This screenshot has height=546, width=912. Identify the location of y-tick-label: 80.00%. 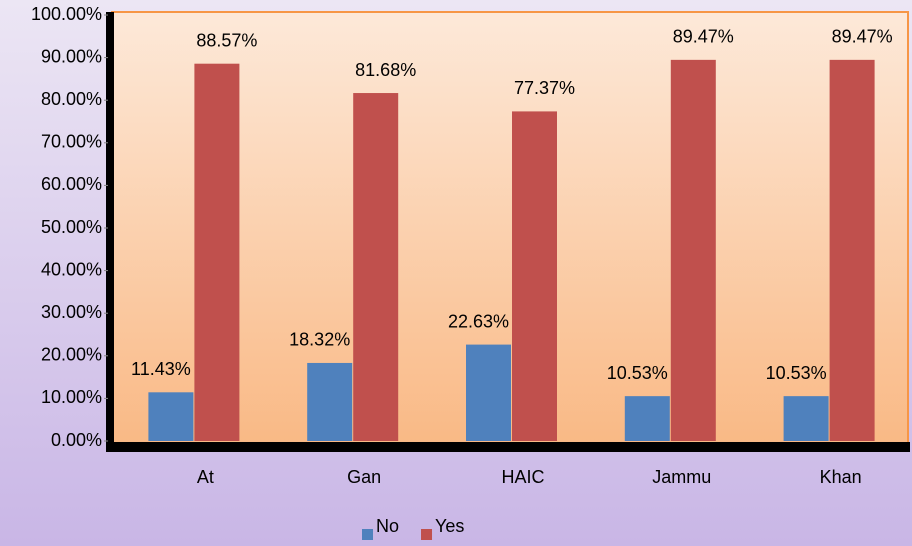
(71, 99).